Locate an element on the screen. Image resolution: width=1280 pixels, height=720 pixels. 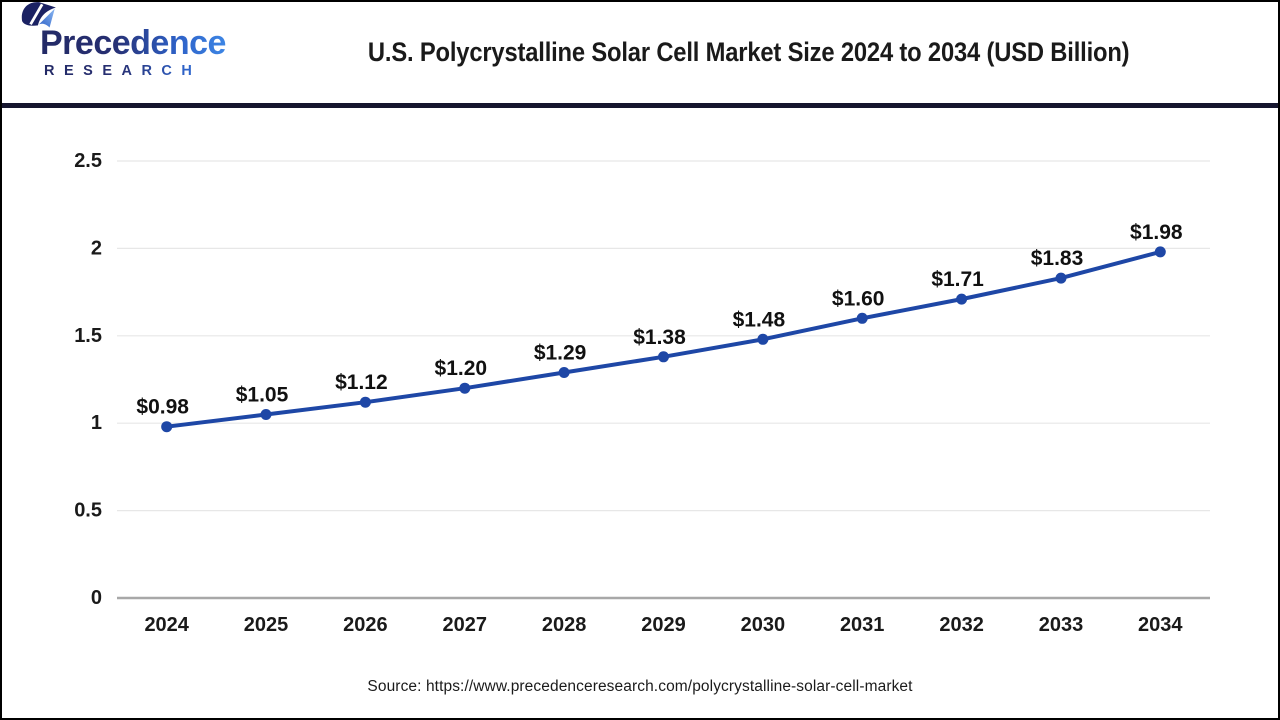
brand-logo: Precedence RESEARCH is located at coordinates (117, 40).